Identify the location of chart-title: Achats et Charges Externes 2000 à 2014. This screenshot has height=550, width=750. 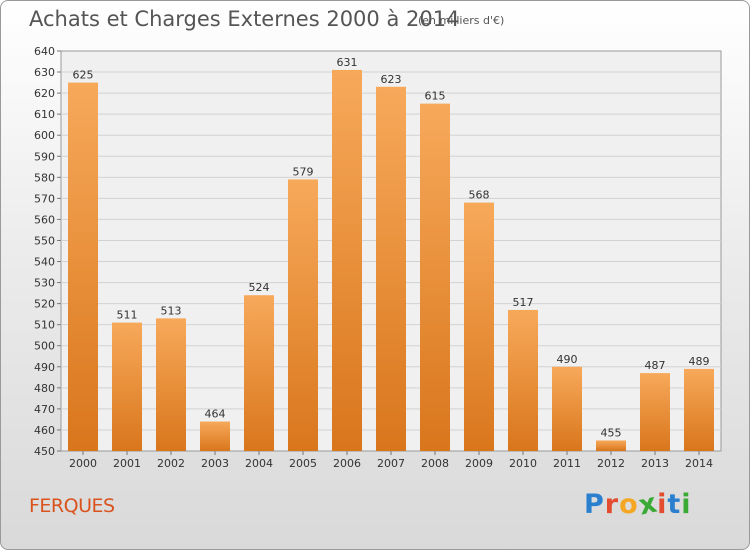
(244, 19).